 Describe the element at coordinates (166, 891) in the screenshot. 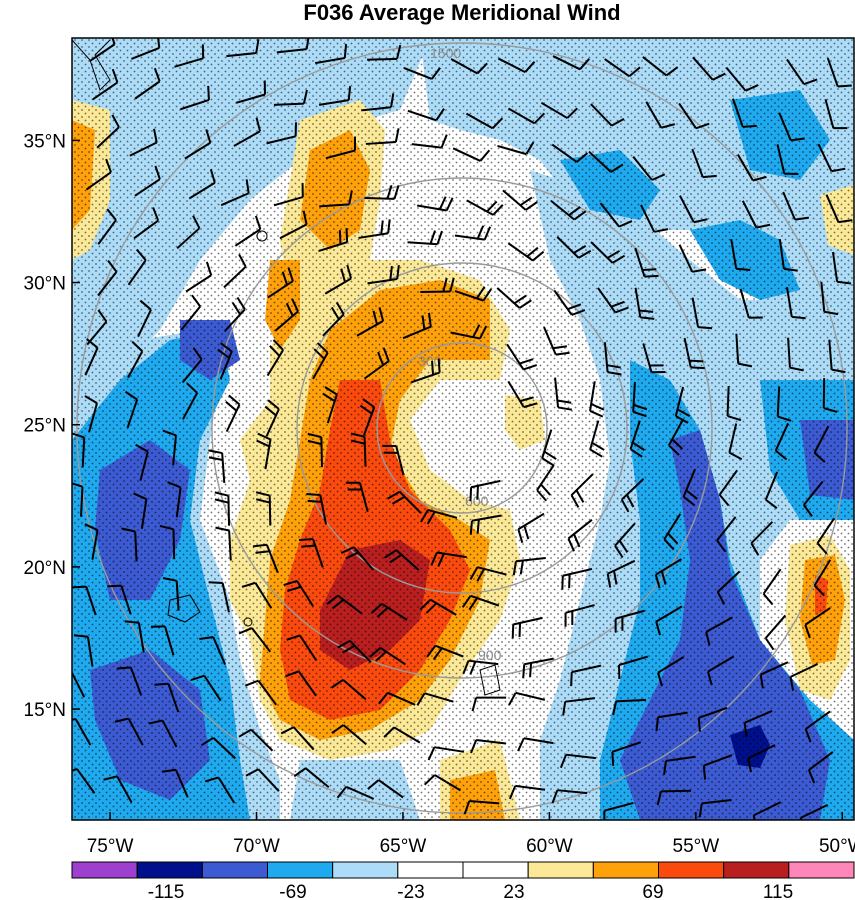

I see `colorbar-label: -115` at that location.